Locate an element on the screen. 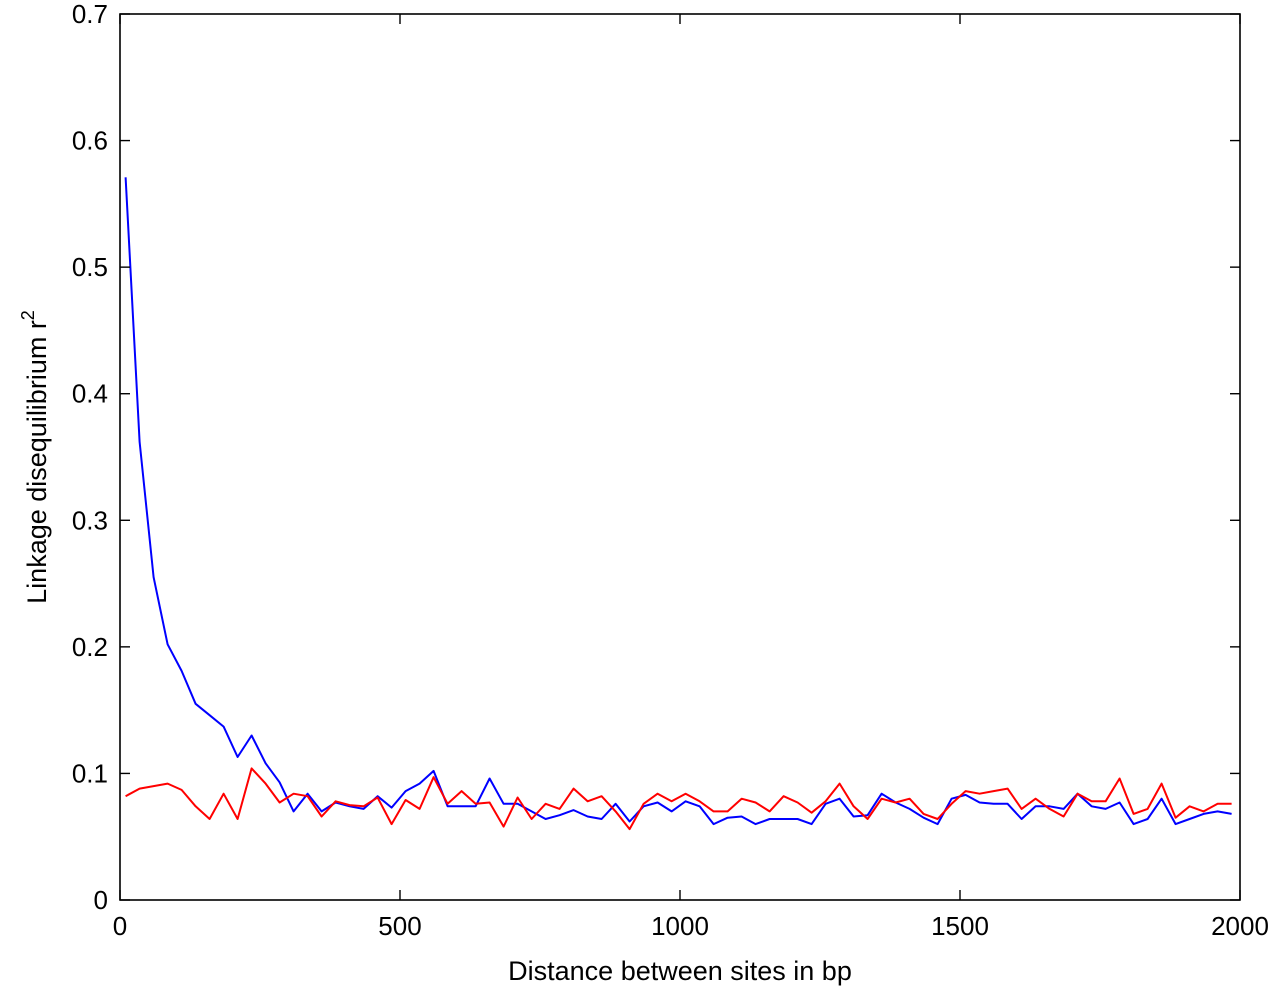 This screenshot has height=993, width=1280. y-tick-label: 0 is located at coordinates (101, 900).